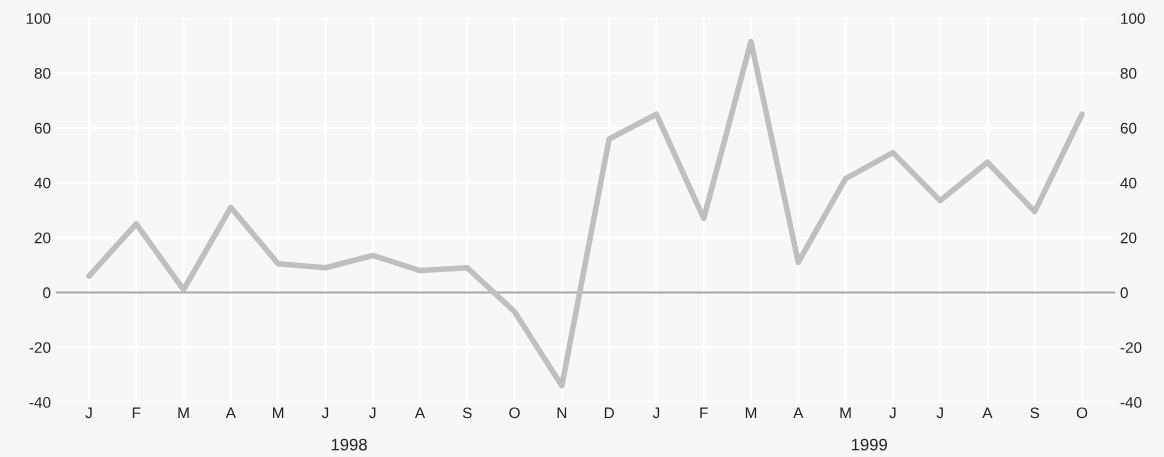 The height and width of the screenshot is (457, 1164). What do you see at coordinates (42, 238) in the screenshot?
I see `y-tick-label: 20` at bounding box center [42, 238].